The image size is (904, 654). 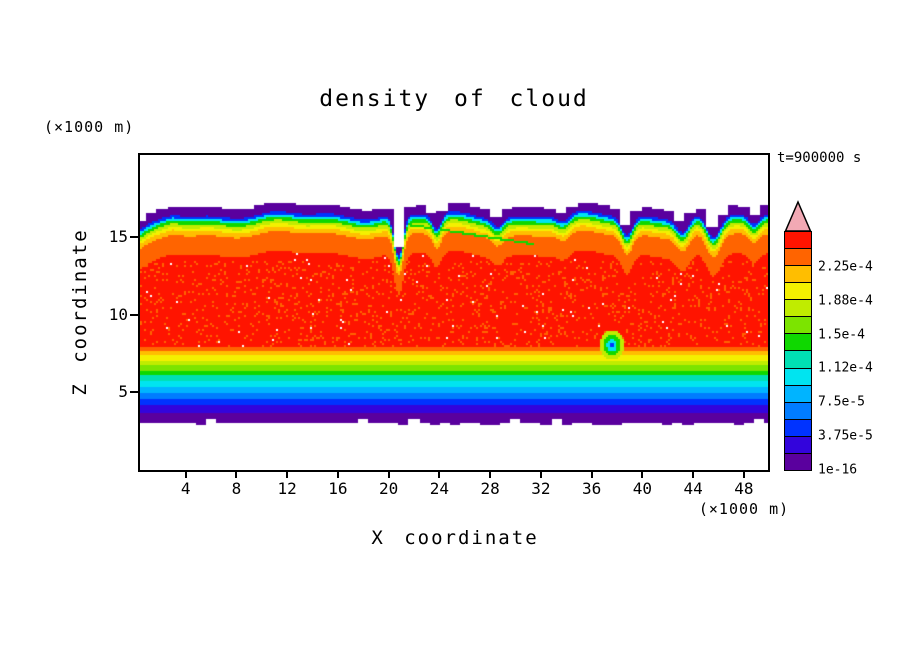 What do you see at coordinates (642, 488) in the screenshot?
I see `x-tick-label: 40` at bounding box center [642, 488].